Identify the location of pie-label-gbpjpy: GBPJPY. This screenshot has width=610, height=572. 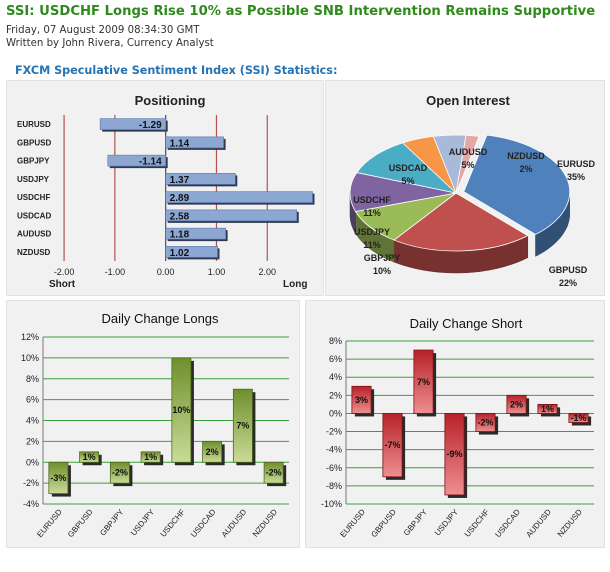
(382, 258).